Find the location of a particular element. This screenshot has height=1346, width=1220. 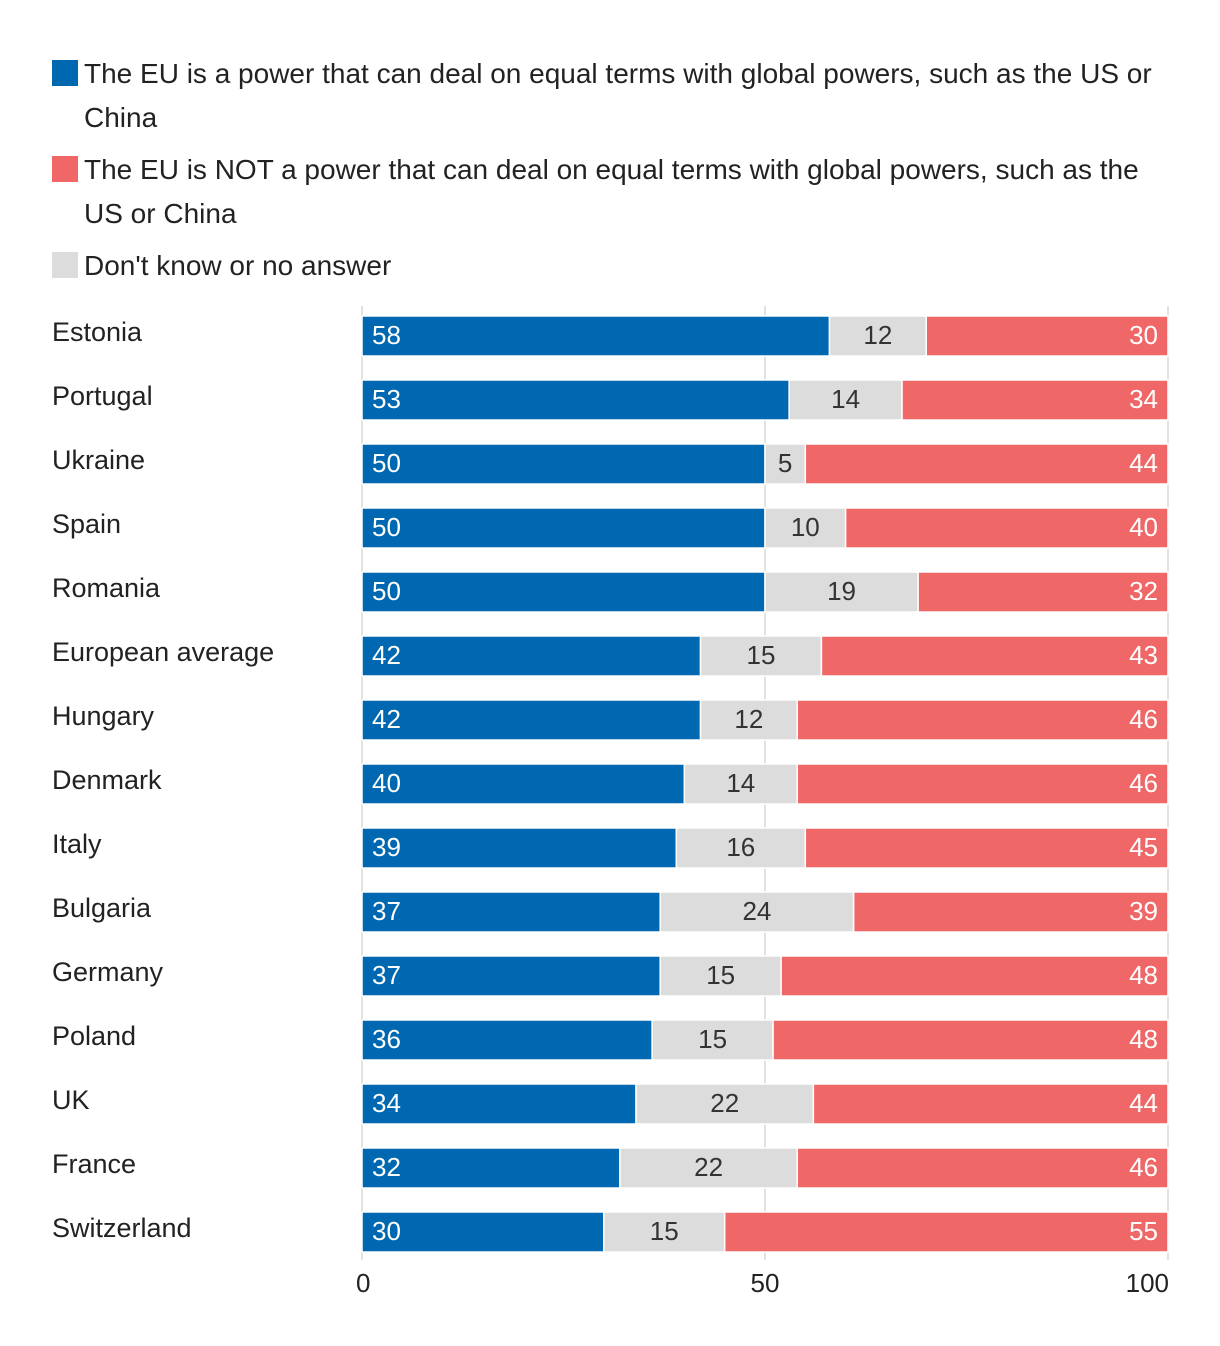

data-label: 19 is located at coordinates (841, 591).